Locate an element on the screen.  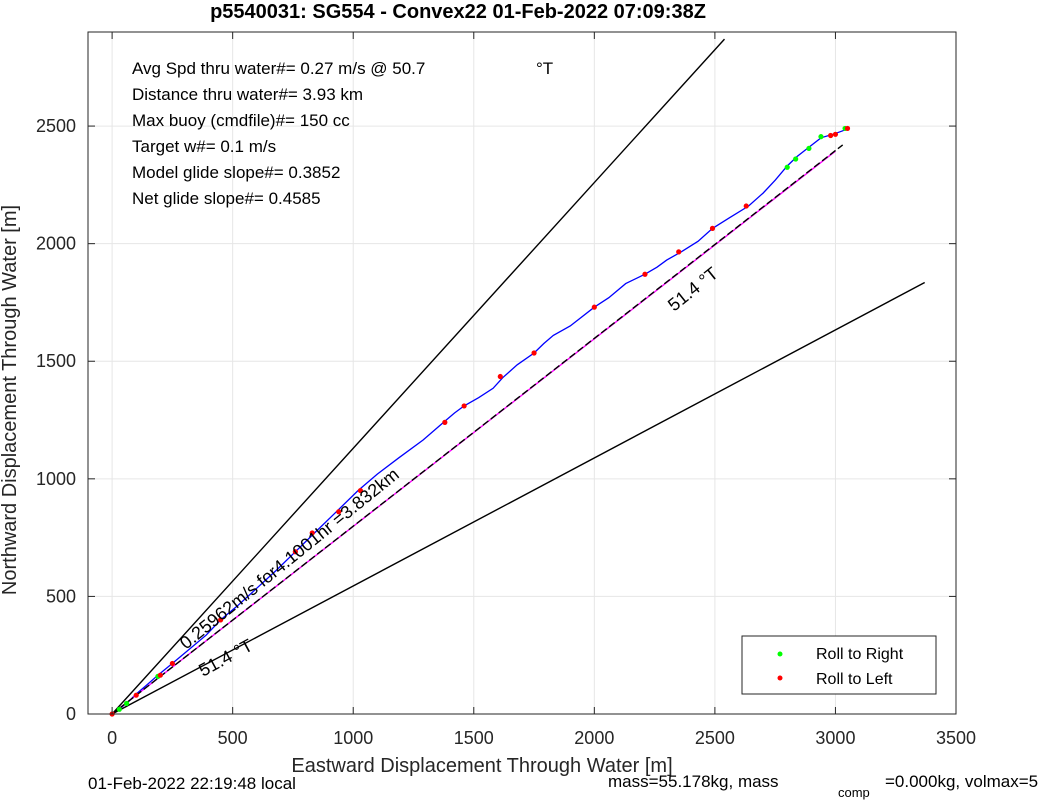
info-max-buoy: Max buoy (cmdfile)#= 150 cc is located at coordinates (241, 120).